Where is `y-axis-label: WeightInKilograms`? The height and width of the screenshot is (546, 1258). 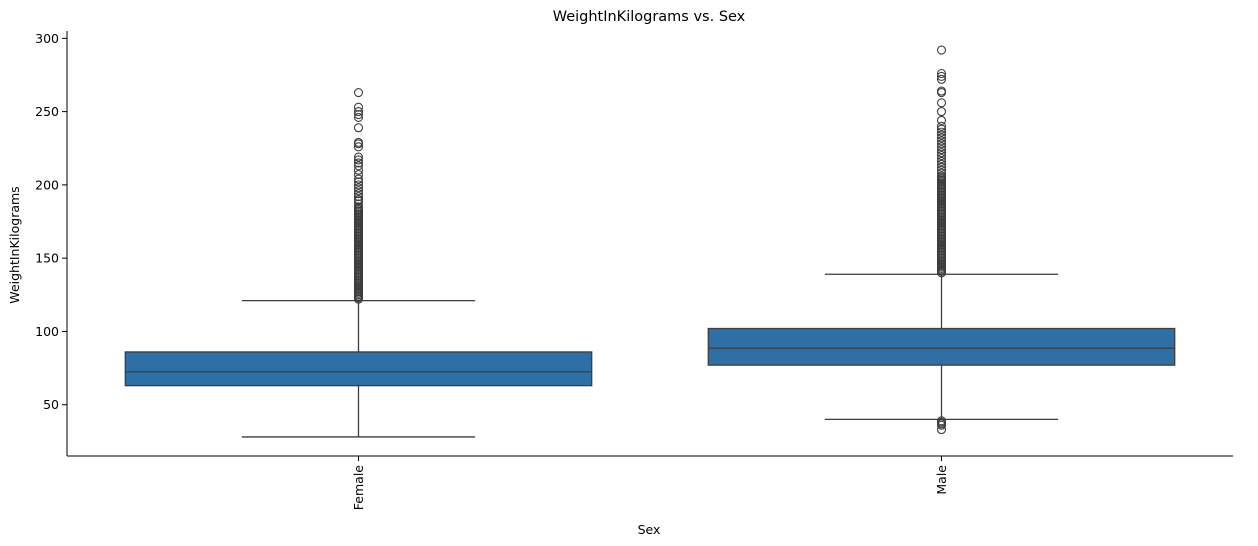 y-axis-label: WeightInKilograms is located at coordinates (14, 244).